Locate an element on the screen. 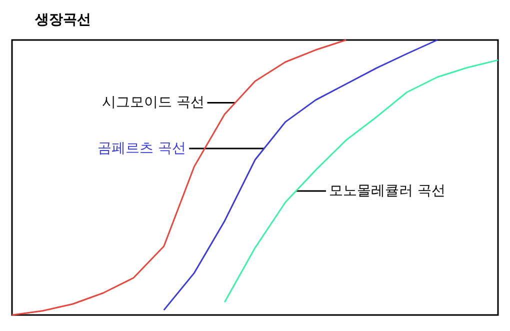 This screenshot has width=510, height=331. series-label: 모노몰레큘러 곡선 is located at coordinates (387, 190).